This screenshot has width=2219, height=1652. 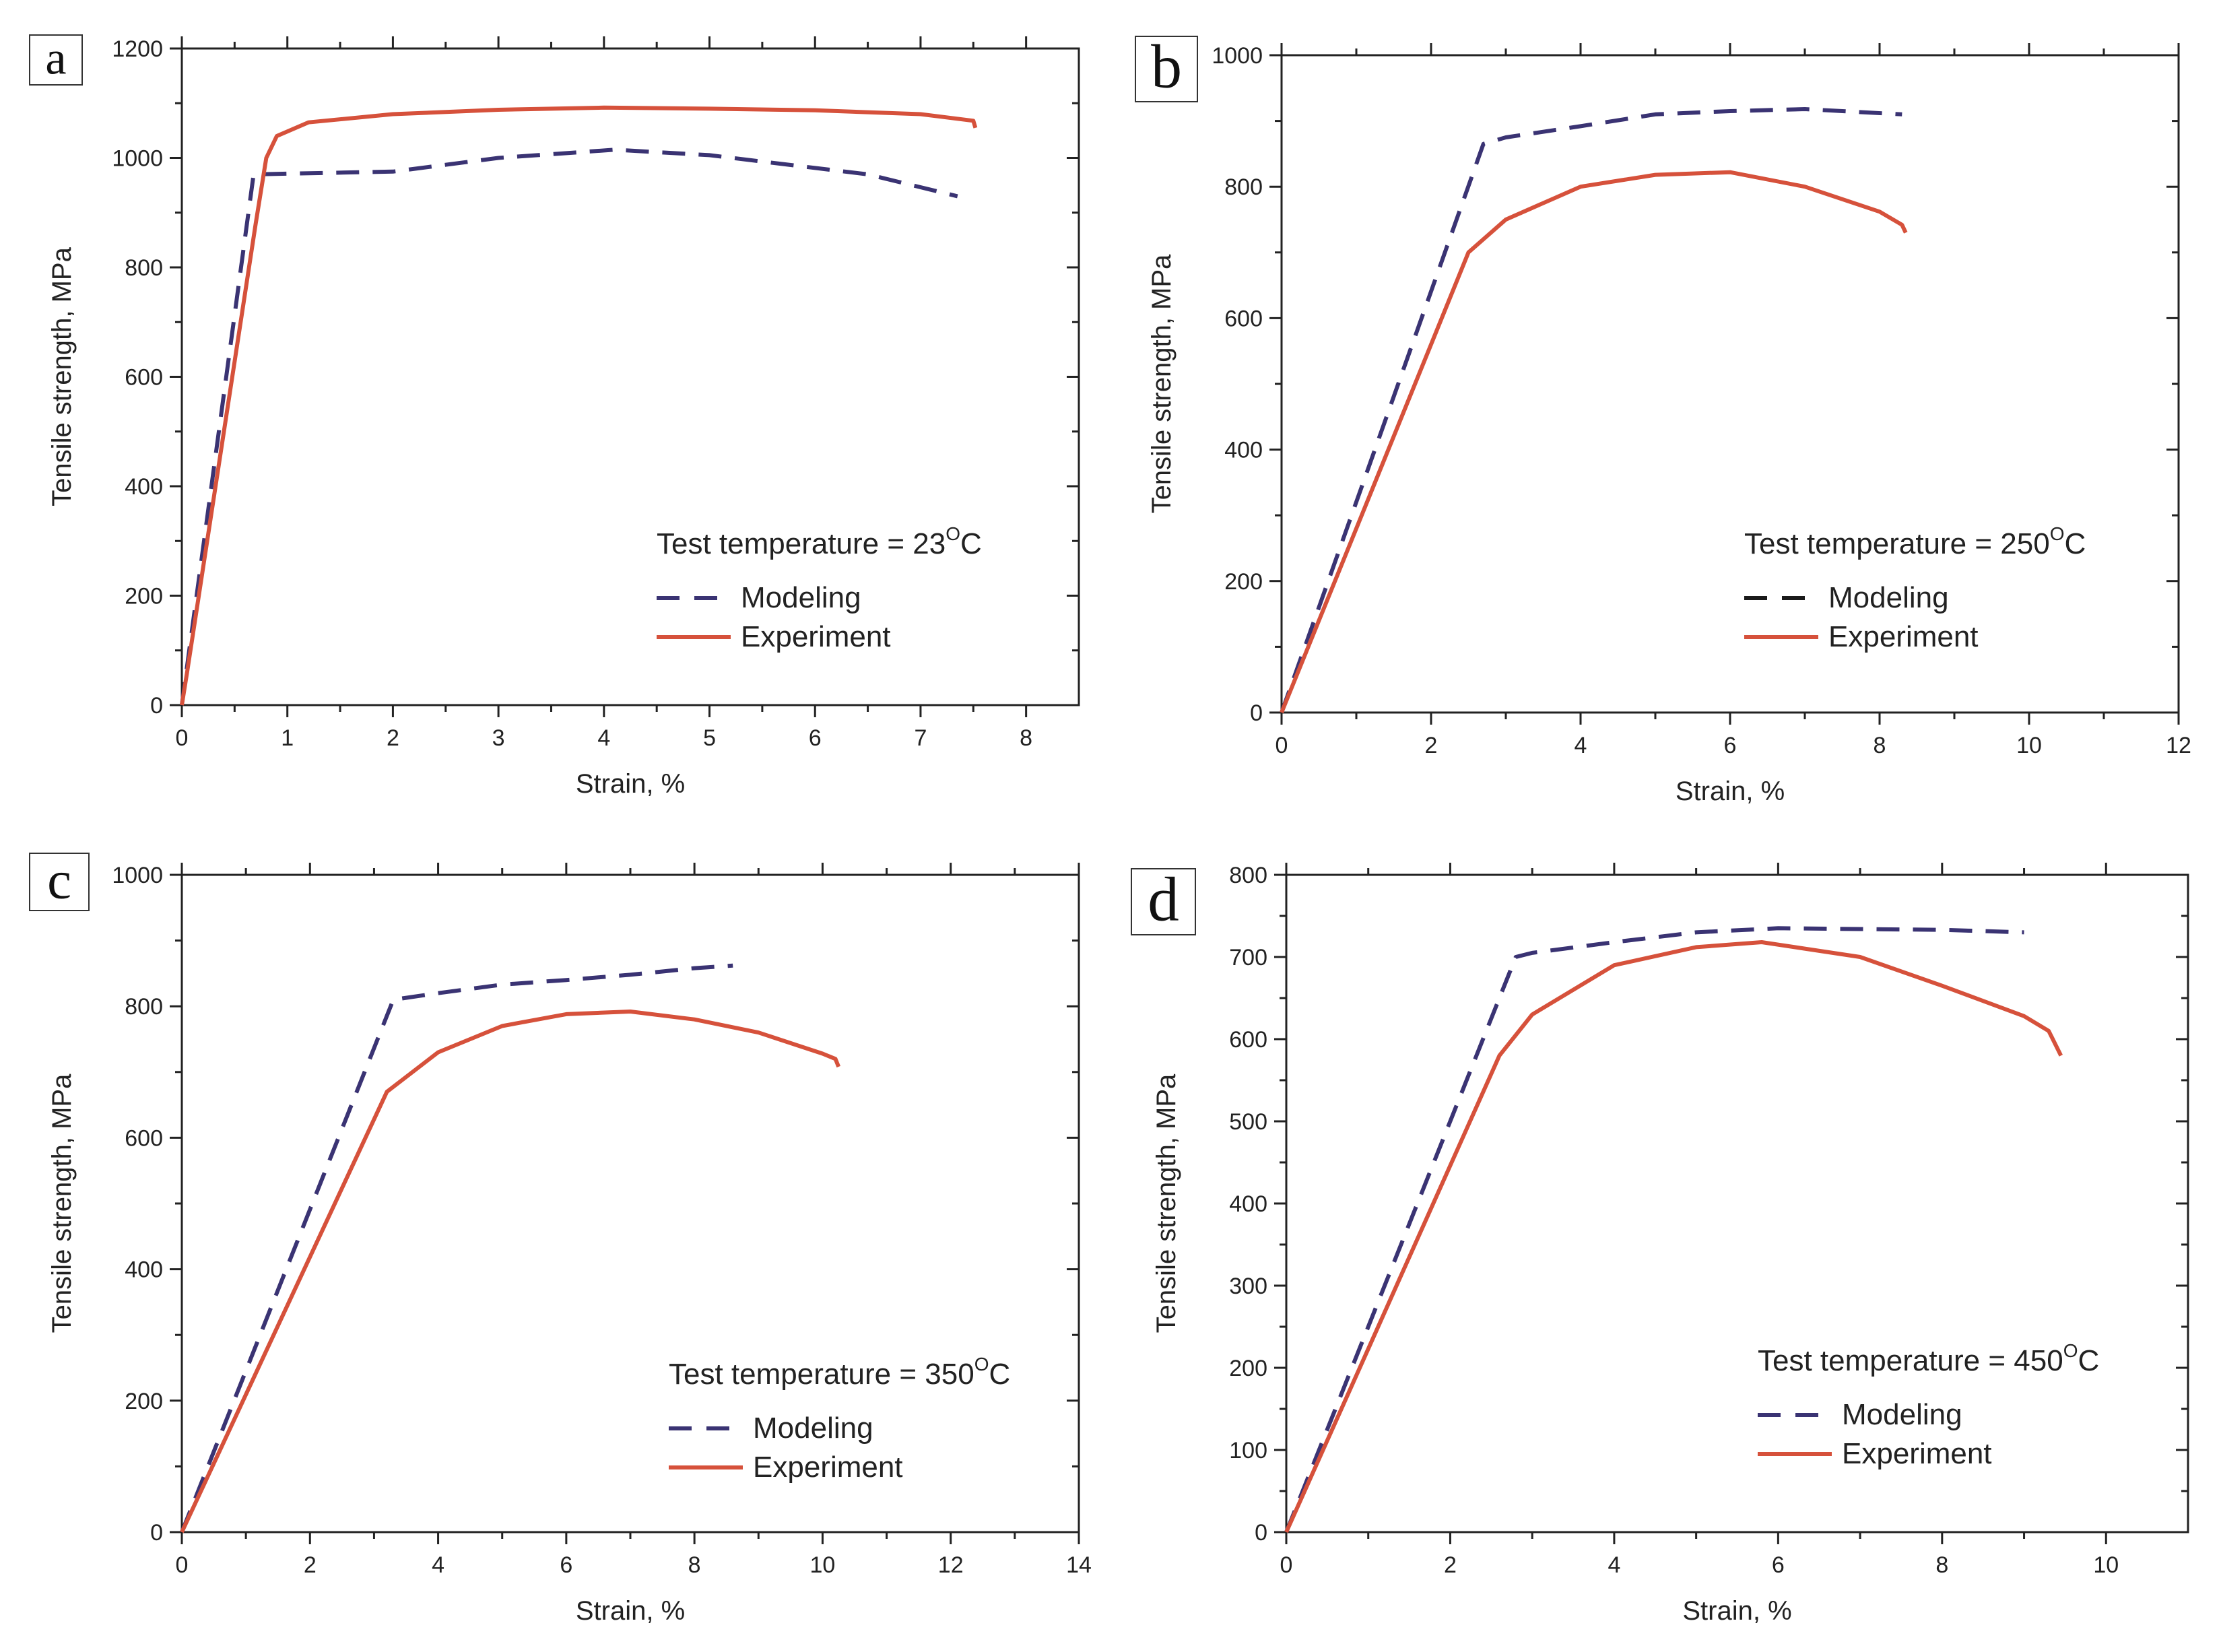 I want to click on panel-label: c, so click(x=59, y=880).